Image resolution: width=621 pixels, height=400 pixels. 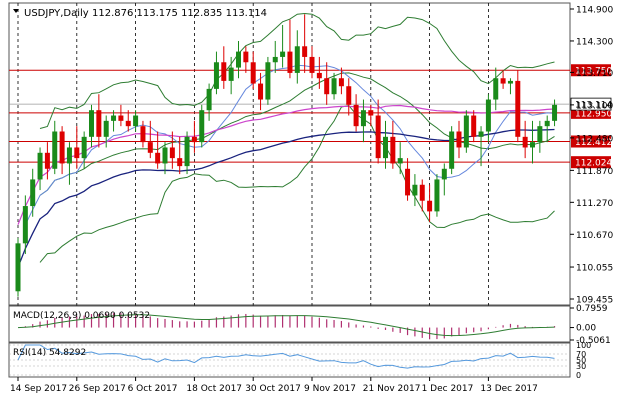 I want to click on macd-tick-label: -0.5061, so click(x=593, y=341).